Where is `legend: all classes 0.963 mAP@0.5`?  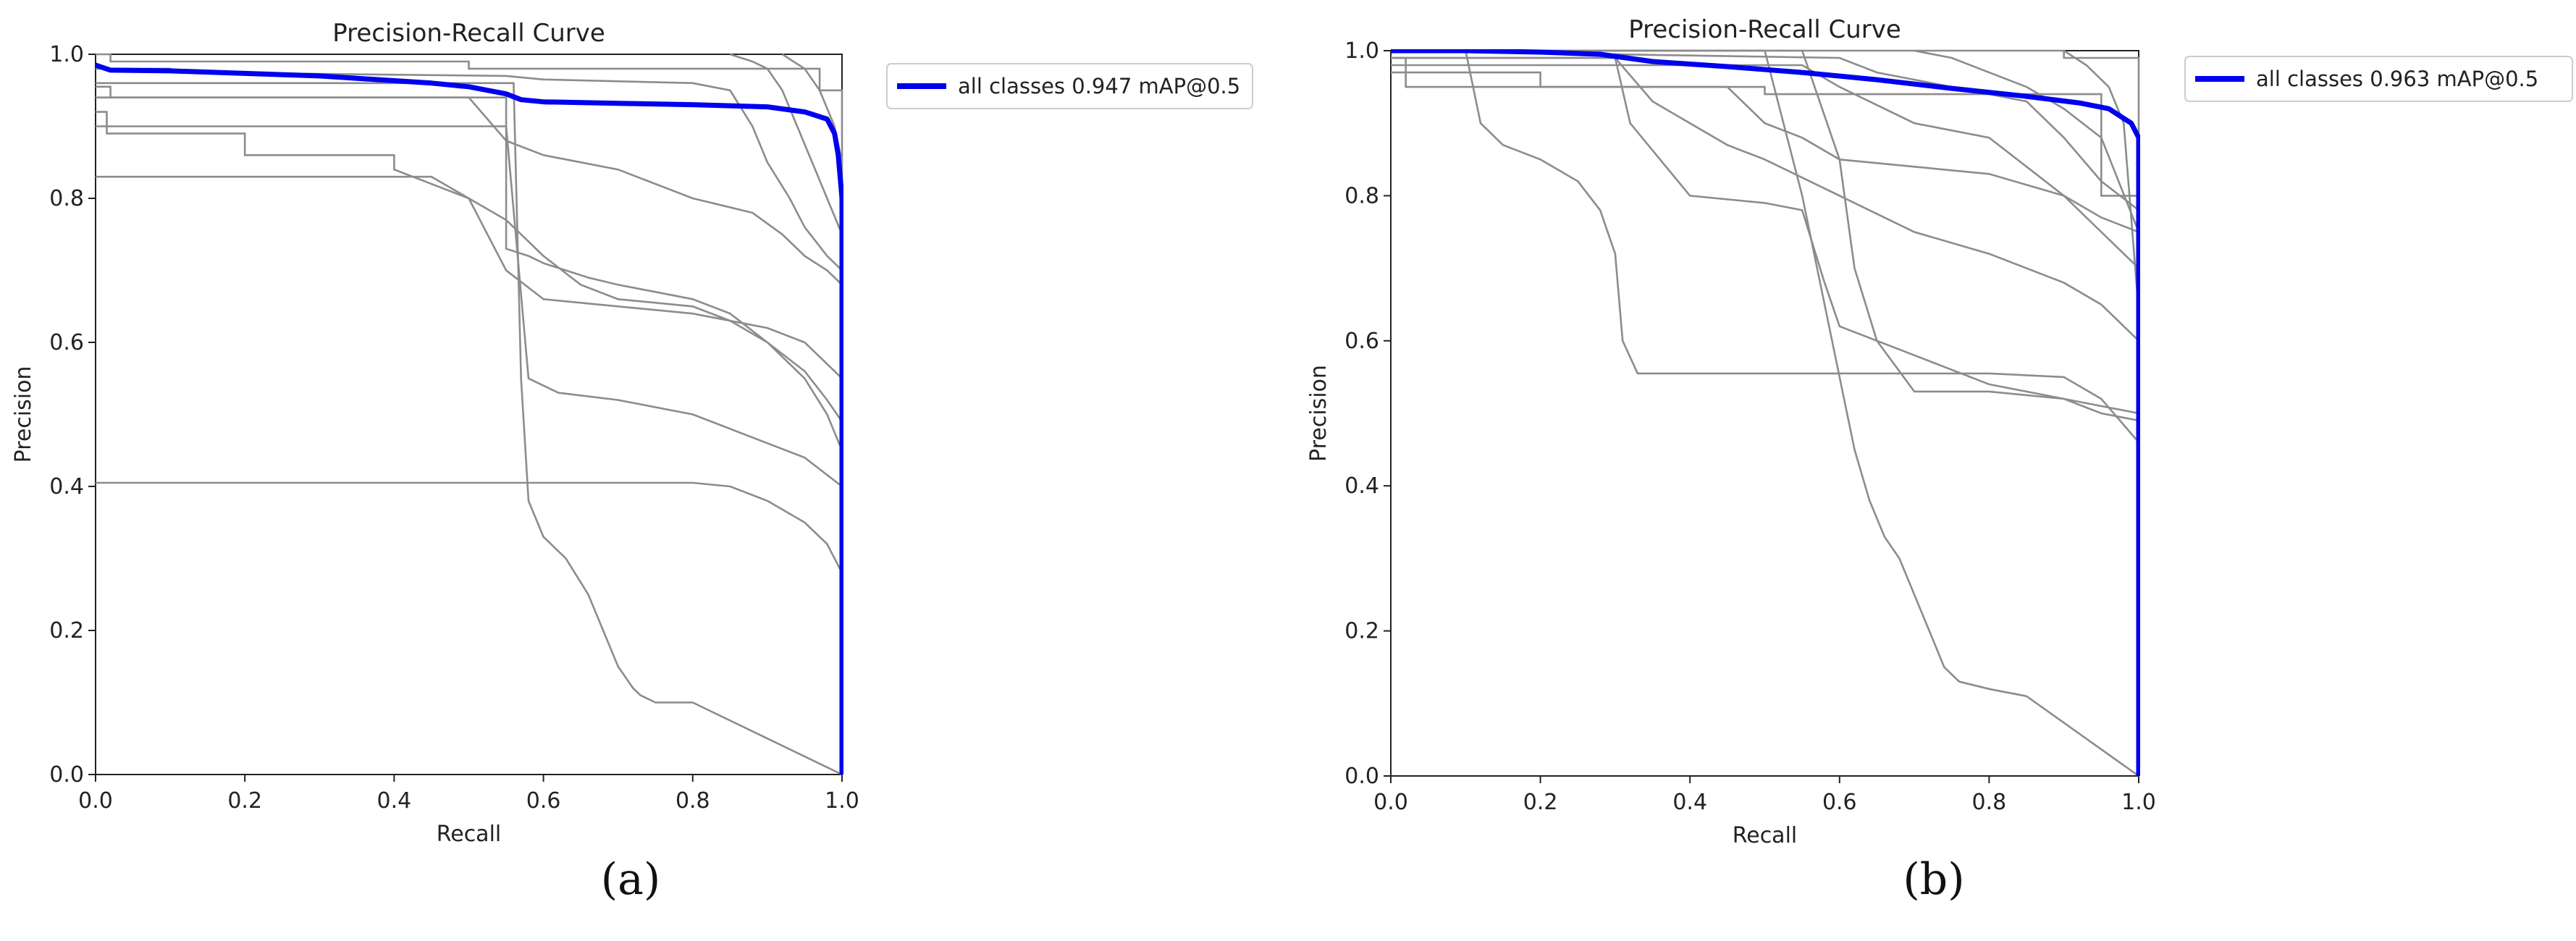
legend: all classes 0.963 mAP@0.5 is located at coordinates (2378, 79).